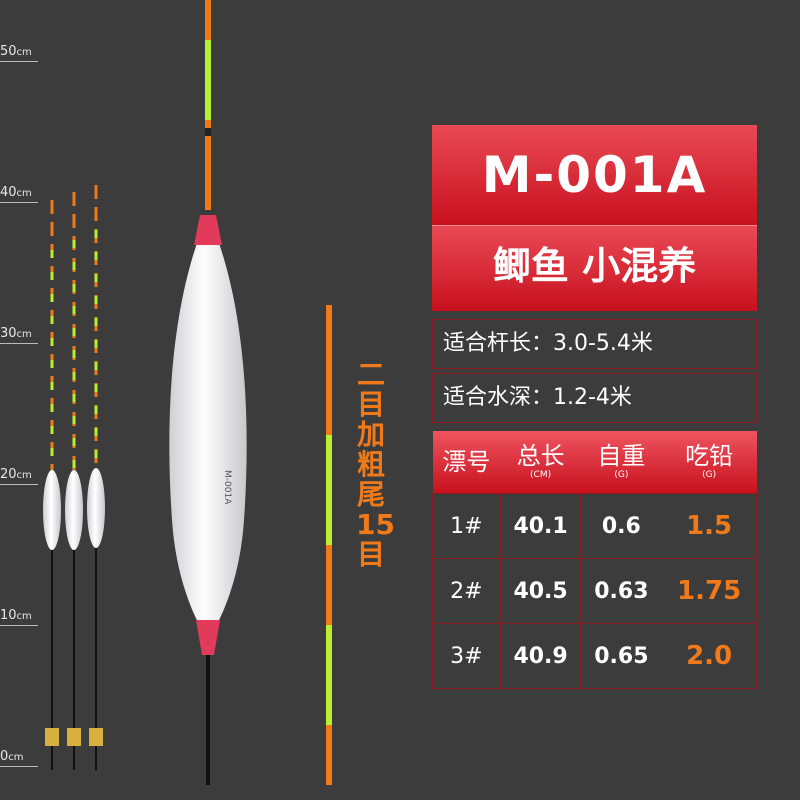 Image resolution: width=800 pixels, height=800 pixels. What do you see at coordinates (466, 656) in the screenshot?
I see `cell: 3#` at bounding box center [466, 656].